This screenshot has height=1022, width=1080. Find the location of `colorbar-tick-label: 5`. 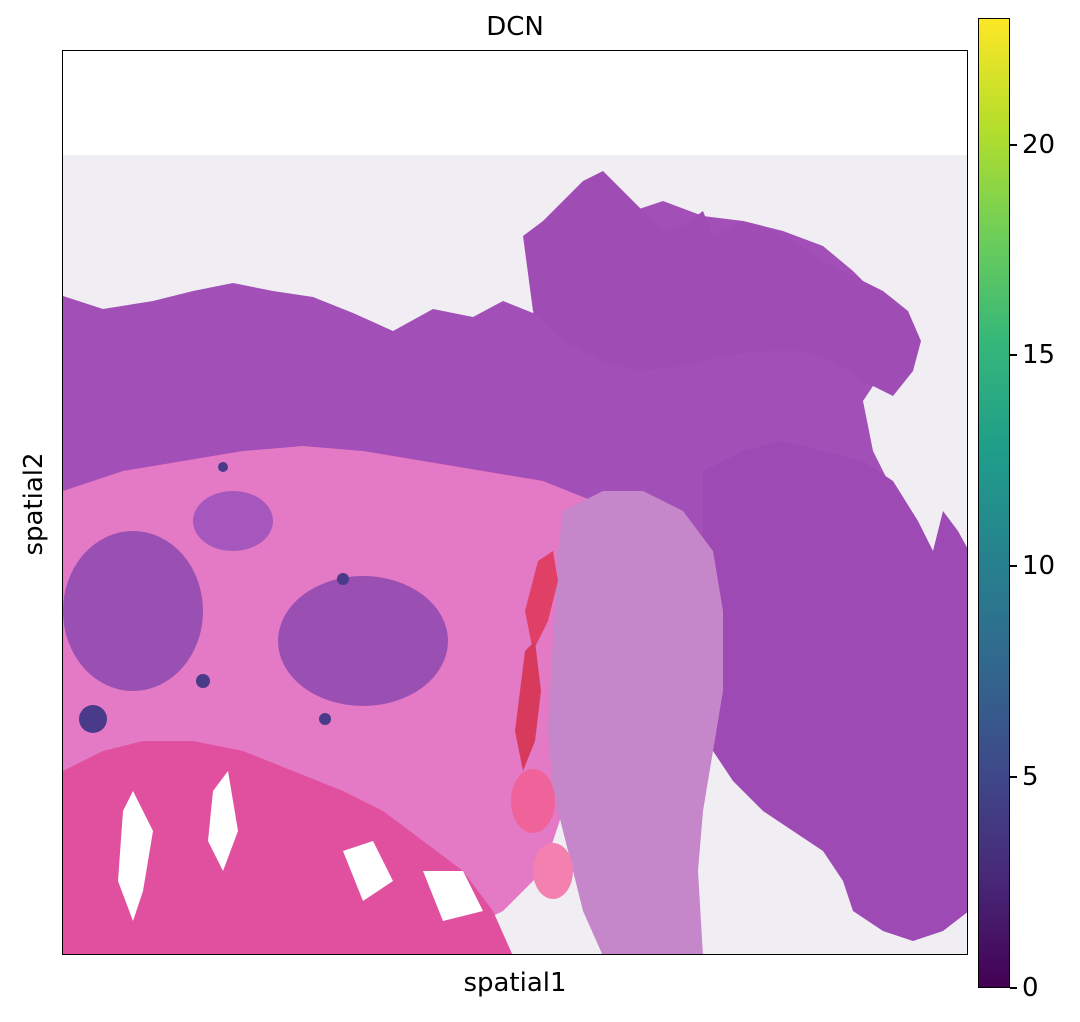

colorbar-tick-label: 5 is located at coordinates (1030, 777).